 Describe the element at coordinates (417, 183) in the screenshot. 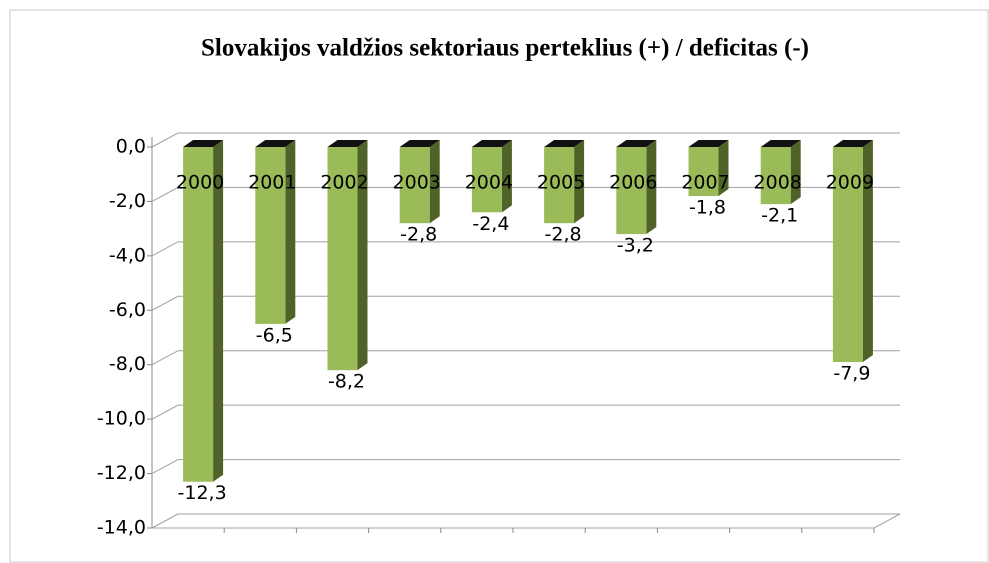

I see `x-tick-label: 2003` at that location.